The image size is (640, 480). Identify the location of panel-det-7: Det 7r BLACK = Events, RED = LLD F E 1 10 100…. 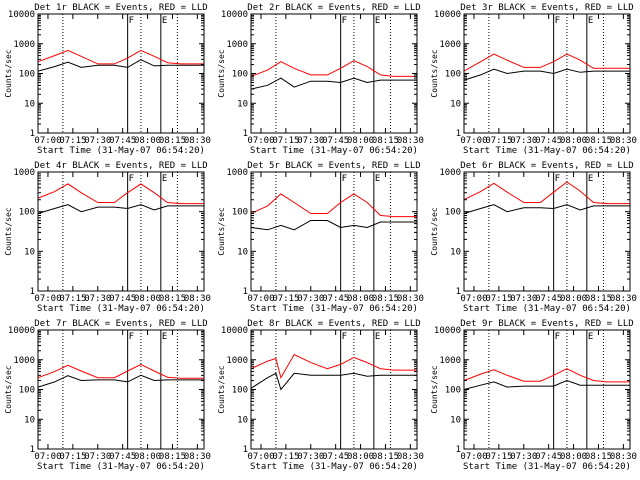
(107, 395).